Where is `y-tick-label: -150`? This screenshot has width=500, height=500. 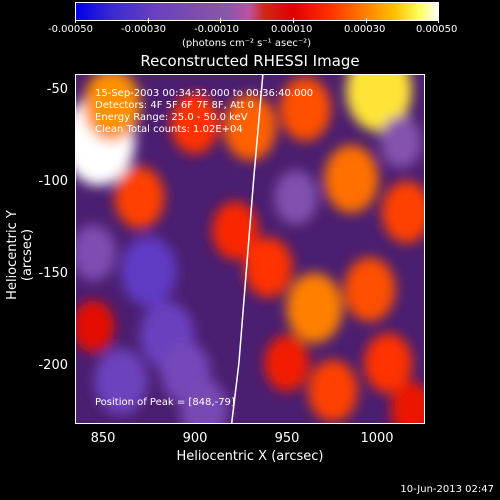 y-tick-label: -150 is located at coordinates (53, 273).